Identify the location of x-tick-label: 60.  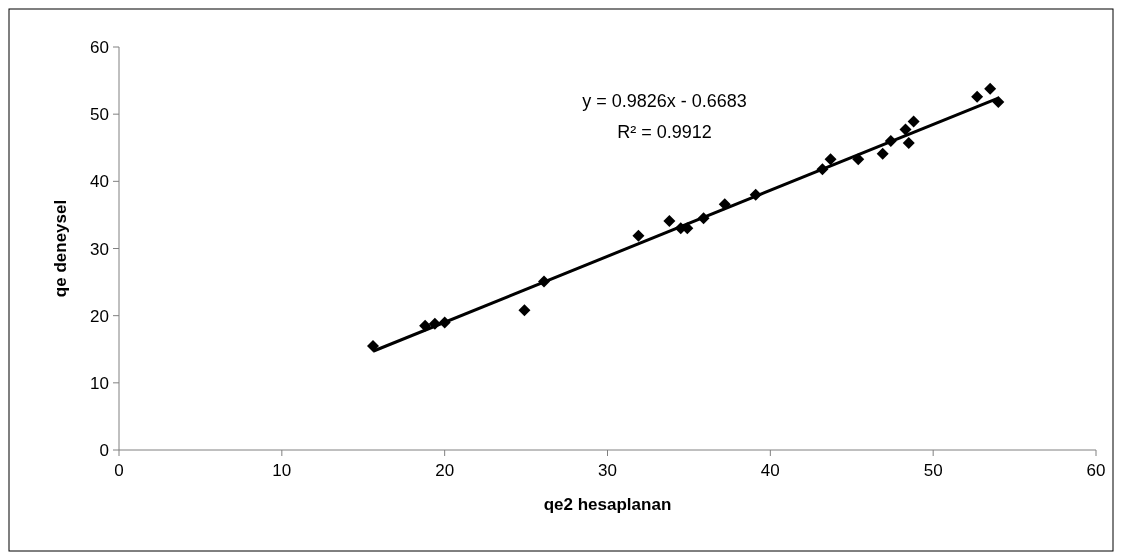
(1096, 470).